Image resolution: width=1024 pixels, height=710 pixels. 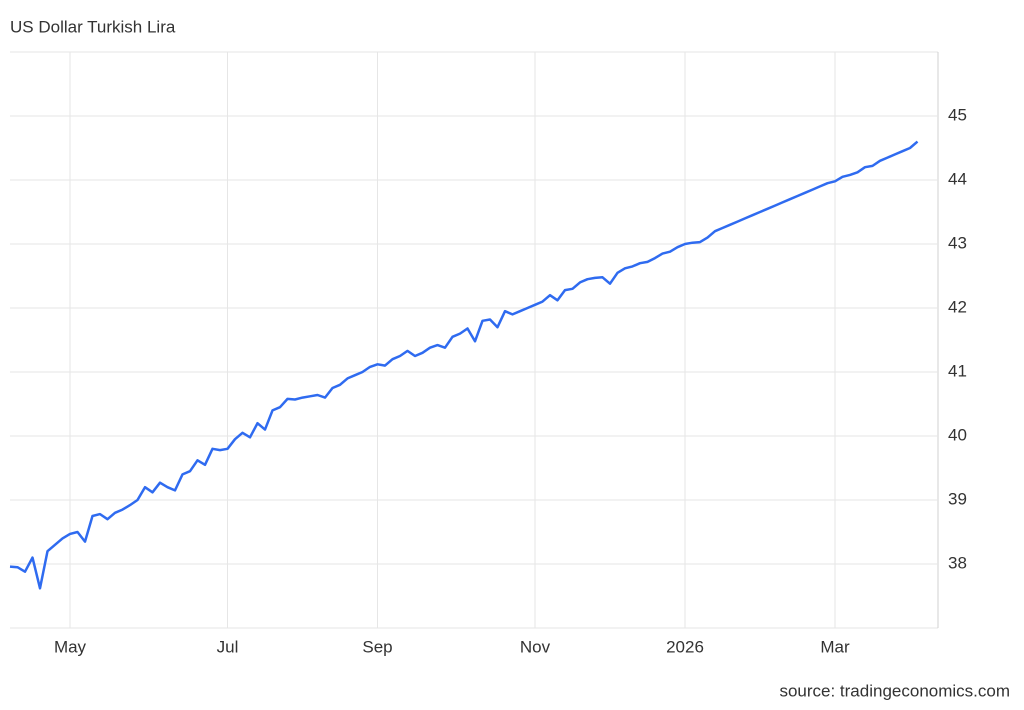 I want to click on x-tick-label: Mar, so click(x=835, y=646).